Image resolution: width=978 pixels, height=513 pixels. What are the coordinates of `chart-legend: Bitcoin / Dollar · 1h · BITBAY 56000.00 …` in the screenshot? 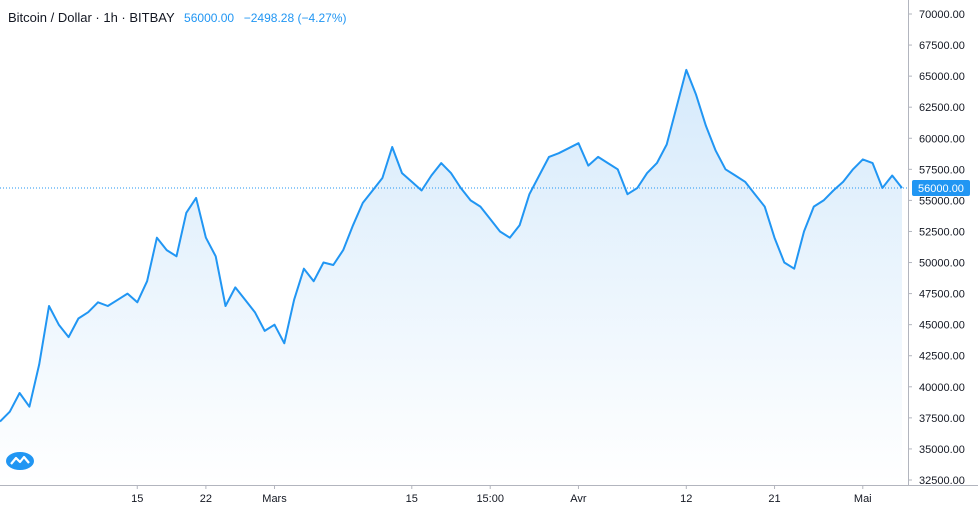 It's located at (177, 17).